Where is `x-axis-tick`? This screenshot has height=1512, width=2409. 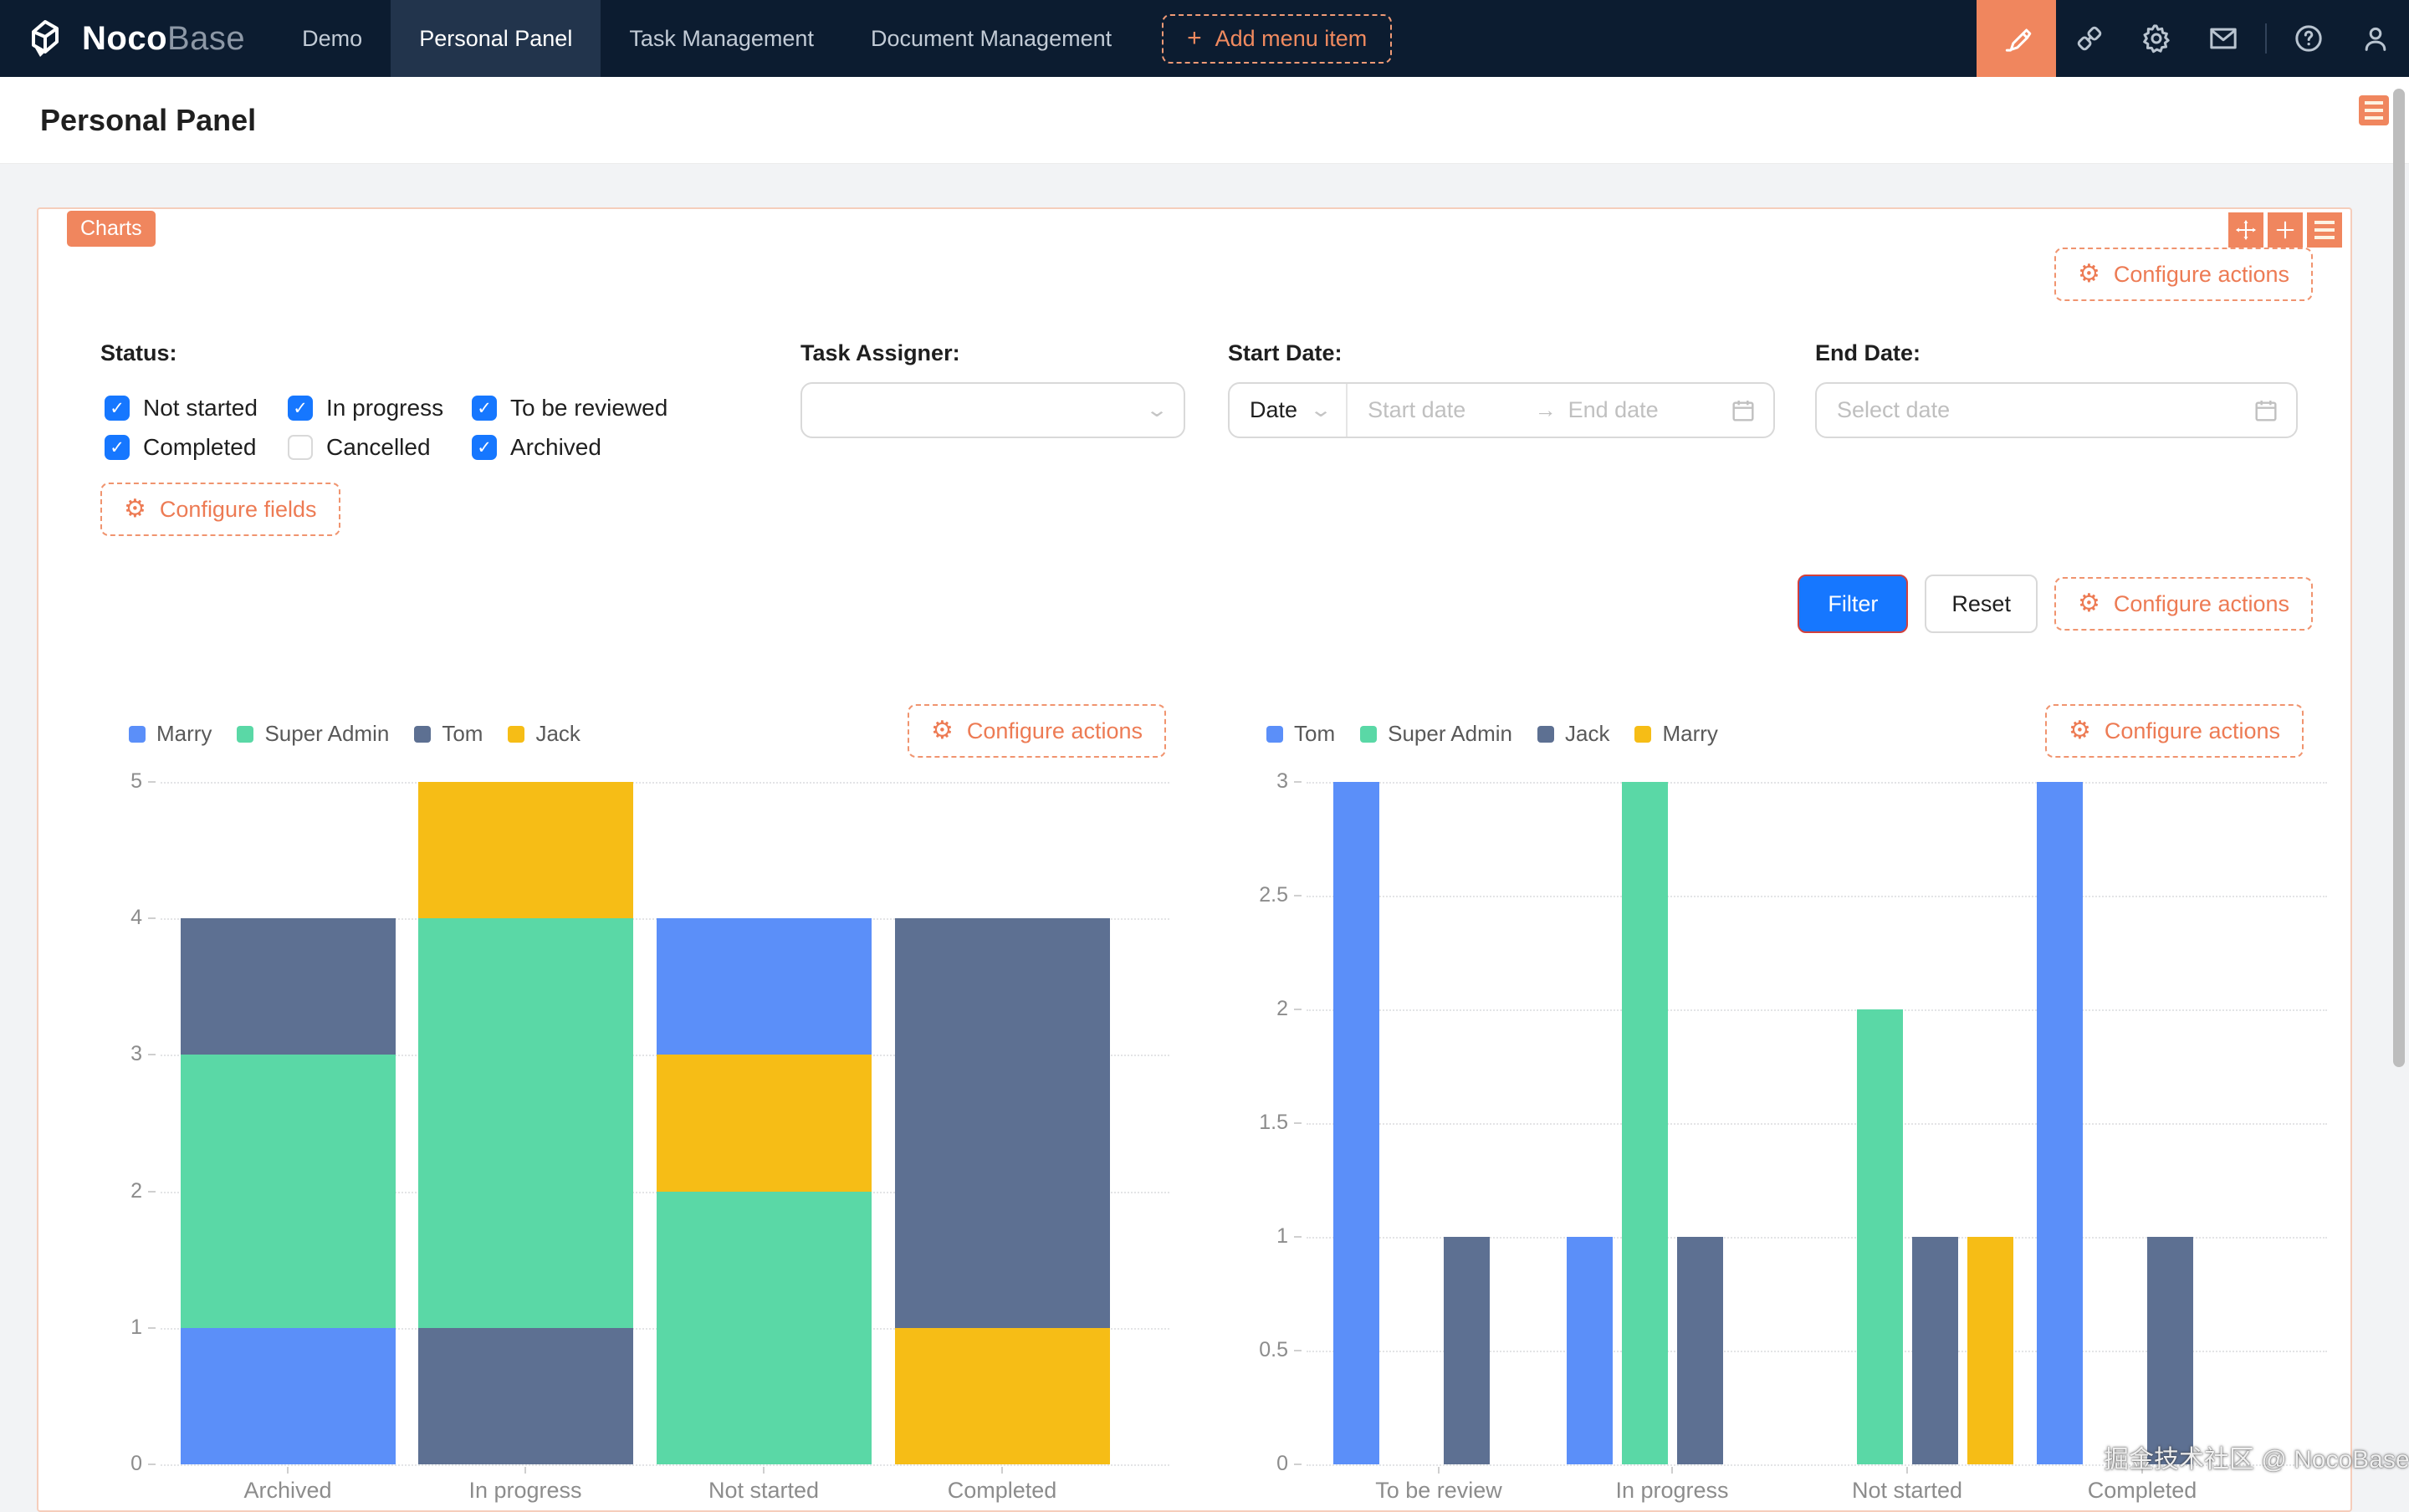 x-axis-tick is located at coordinates (288, 1470).